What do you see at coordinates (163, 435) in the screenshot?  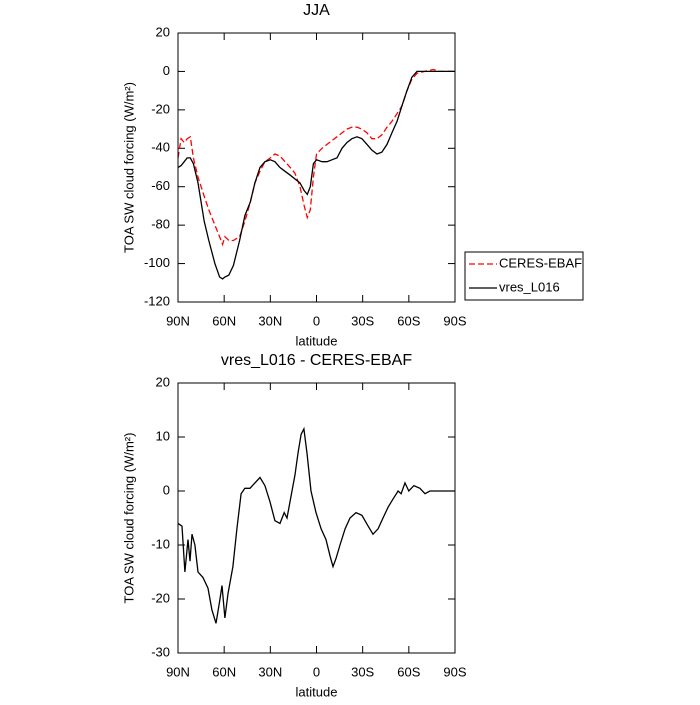 I see `y-tick-label: 10` at bounding box center [163, 435].